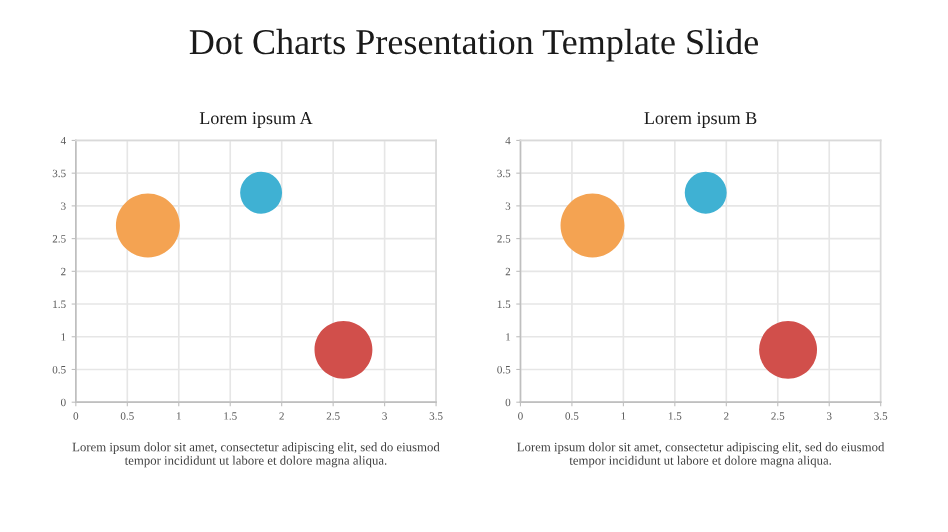 This screenshot has width=948, height=532. I want to click on chart-subtitle: Lorem ipsum A, so click(256, 120).